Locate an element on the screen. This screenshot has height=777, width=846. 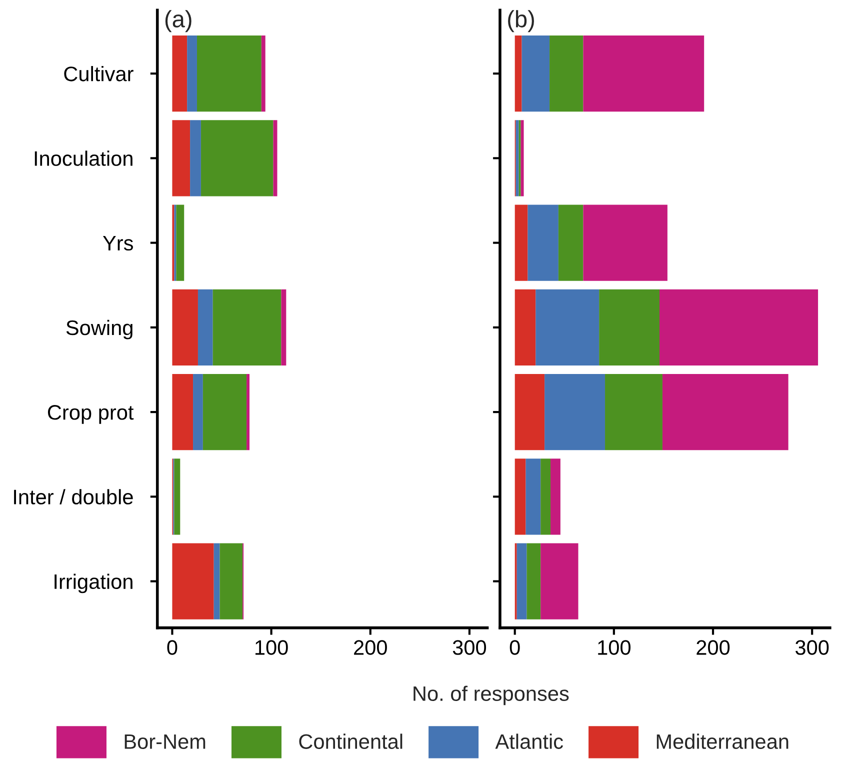
y-tick-label: Inoculation is located at coordinates (83, 158).